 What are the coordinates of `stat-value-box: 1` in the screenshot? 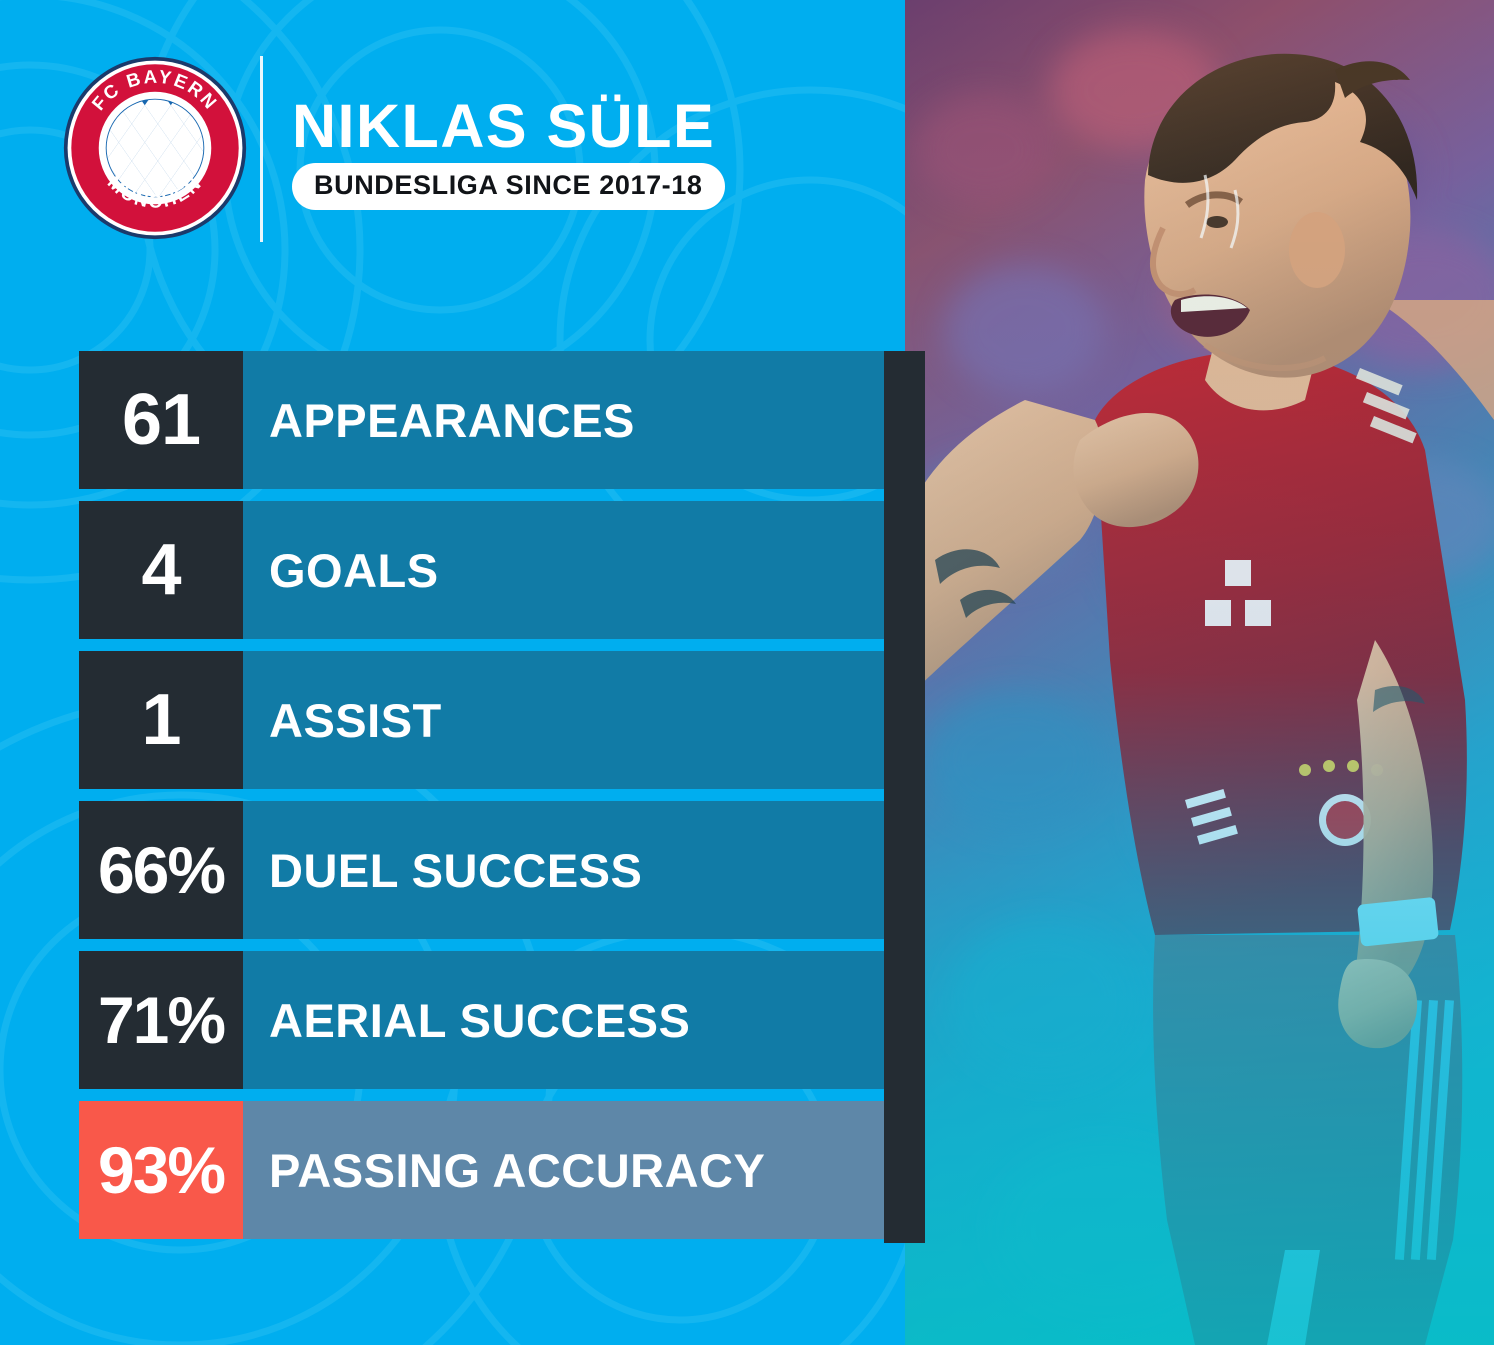 It's located at (161, 720).